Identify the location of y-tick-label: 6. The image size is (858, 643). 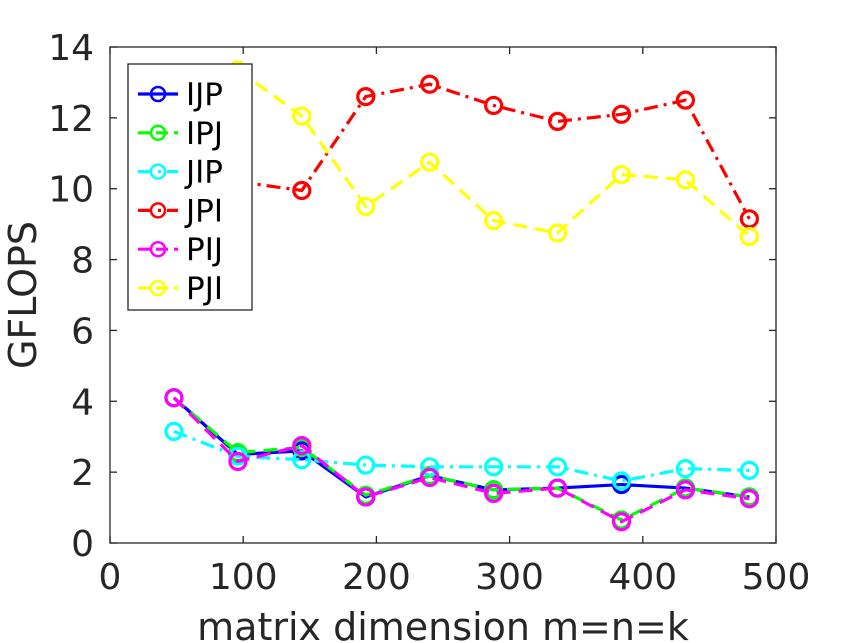
(82, 331).